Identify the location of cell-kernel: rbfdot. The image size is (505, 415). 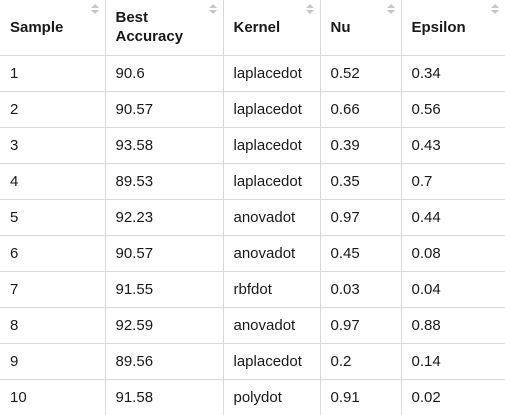
(271, 289).